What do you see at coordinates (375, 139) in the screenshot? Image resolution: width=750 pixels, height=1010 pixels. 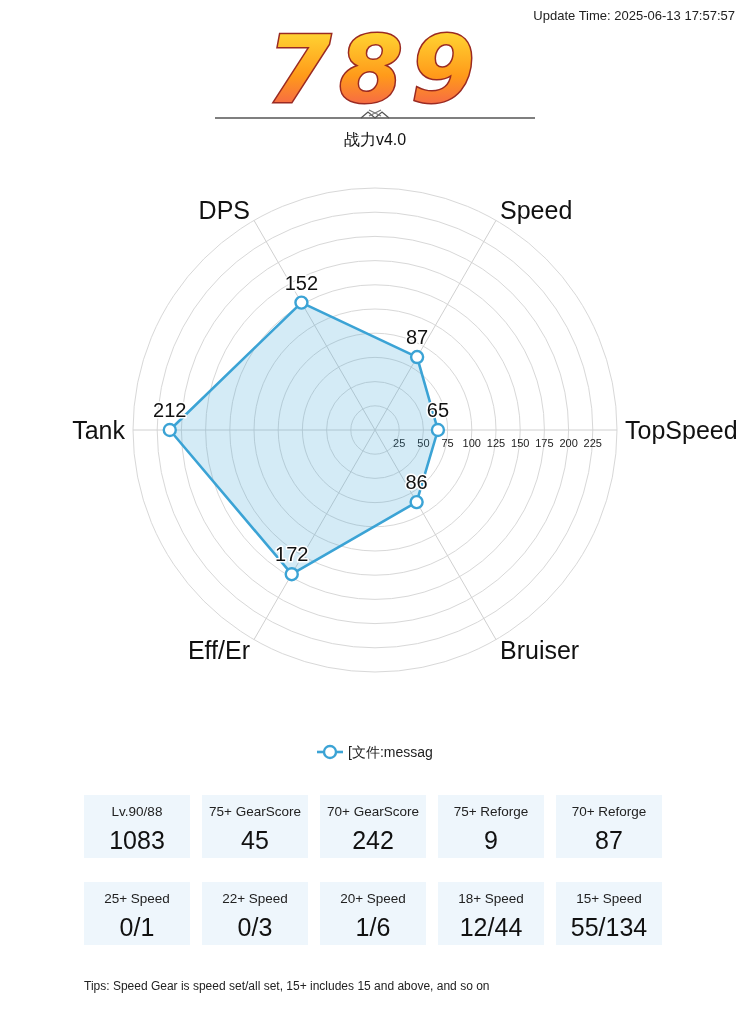 I see `chart-subtitle: 战力v4.0` at bounding box center [375, 139].